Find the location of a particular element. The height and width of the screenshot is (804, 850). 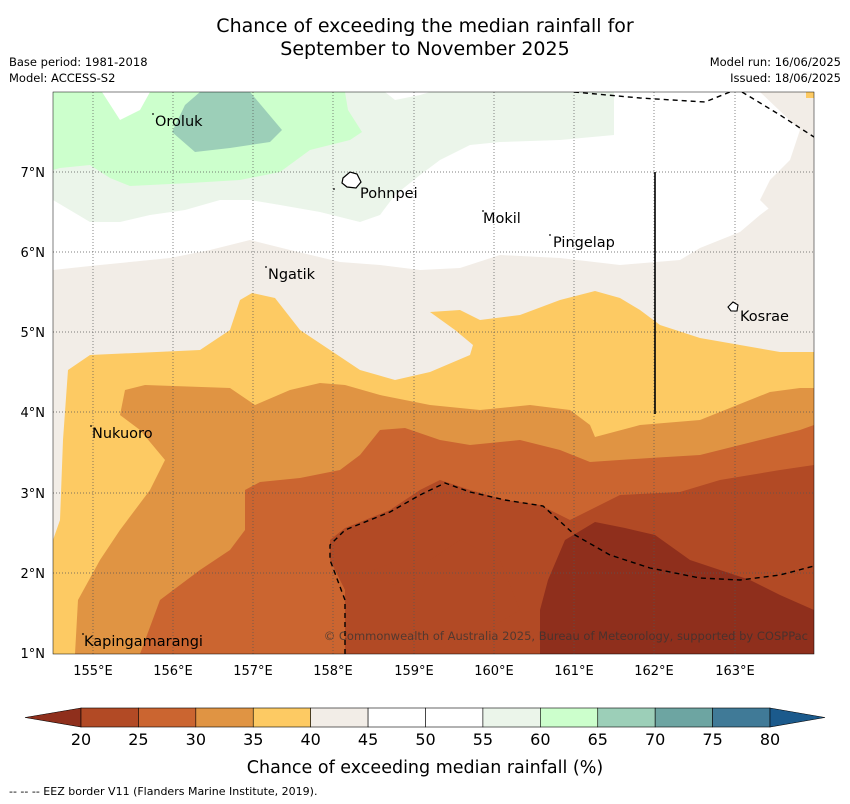

colorbar-high-extension is located at coordinates (797, 717).